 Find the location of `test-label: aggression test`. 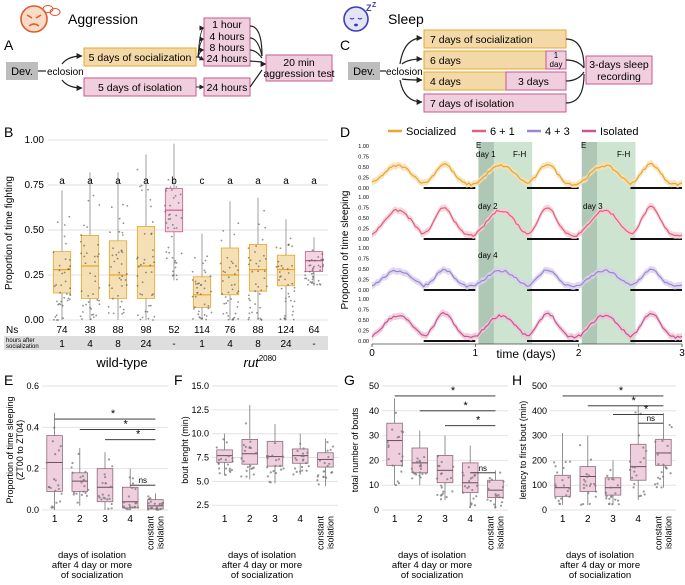

test-label: aggression test is located at coordinates (298, 74).